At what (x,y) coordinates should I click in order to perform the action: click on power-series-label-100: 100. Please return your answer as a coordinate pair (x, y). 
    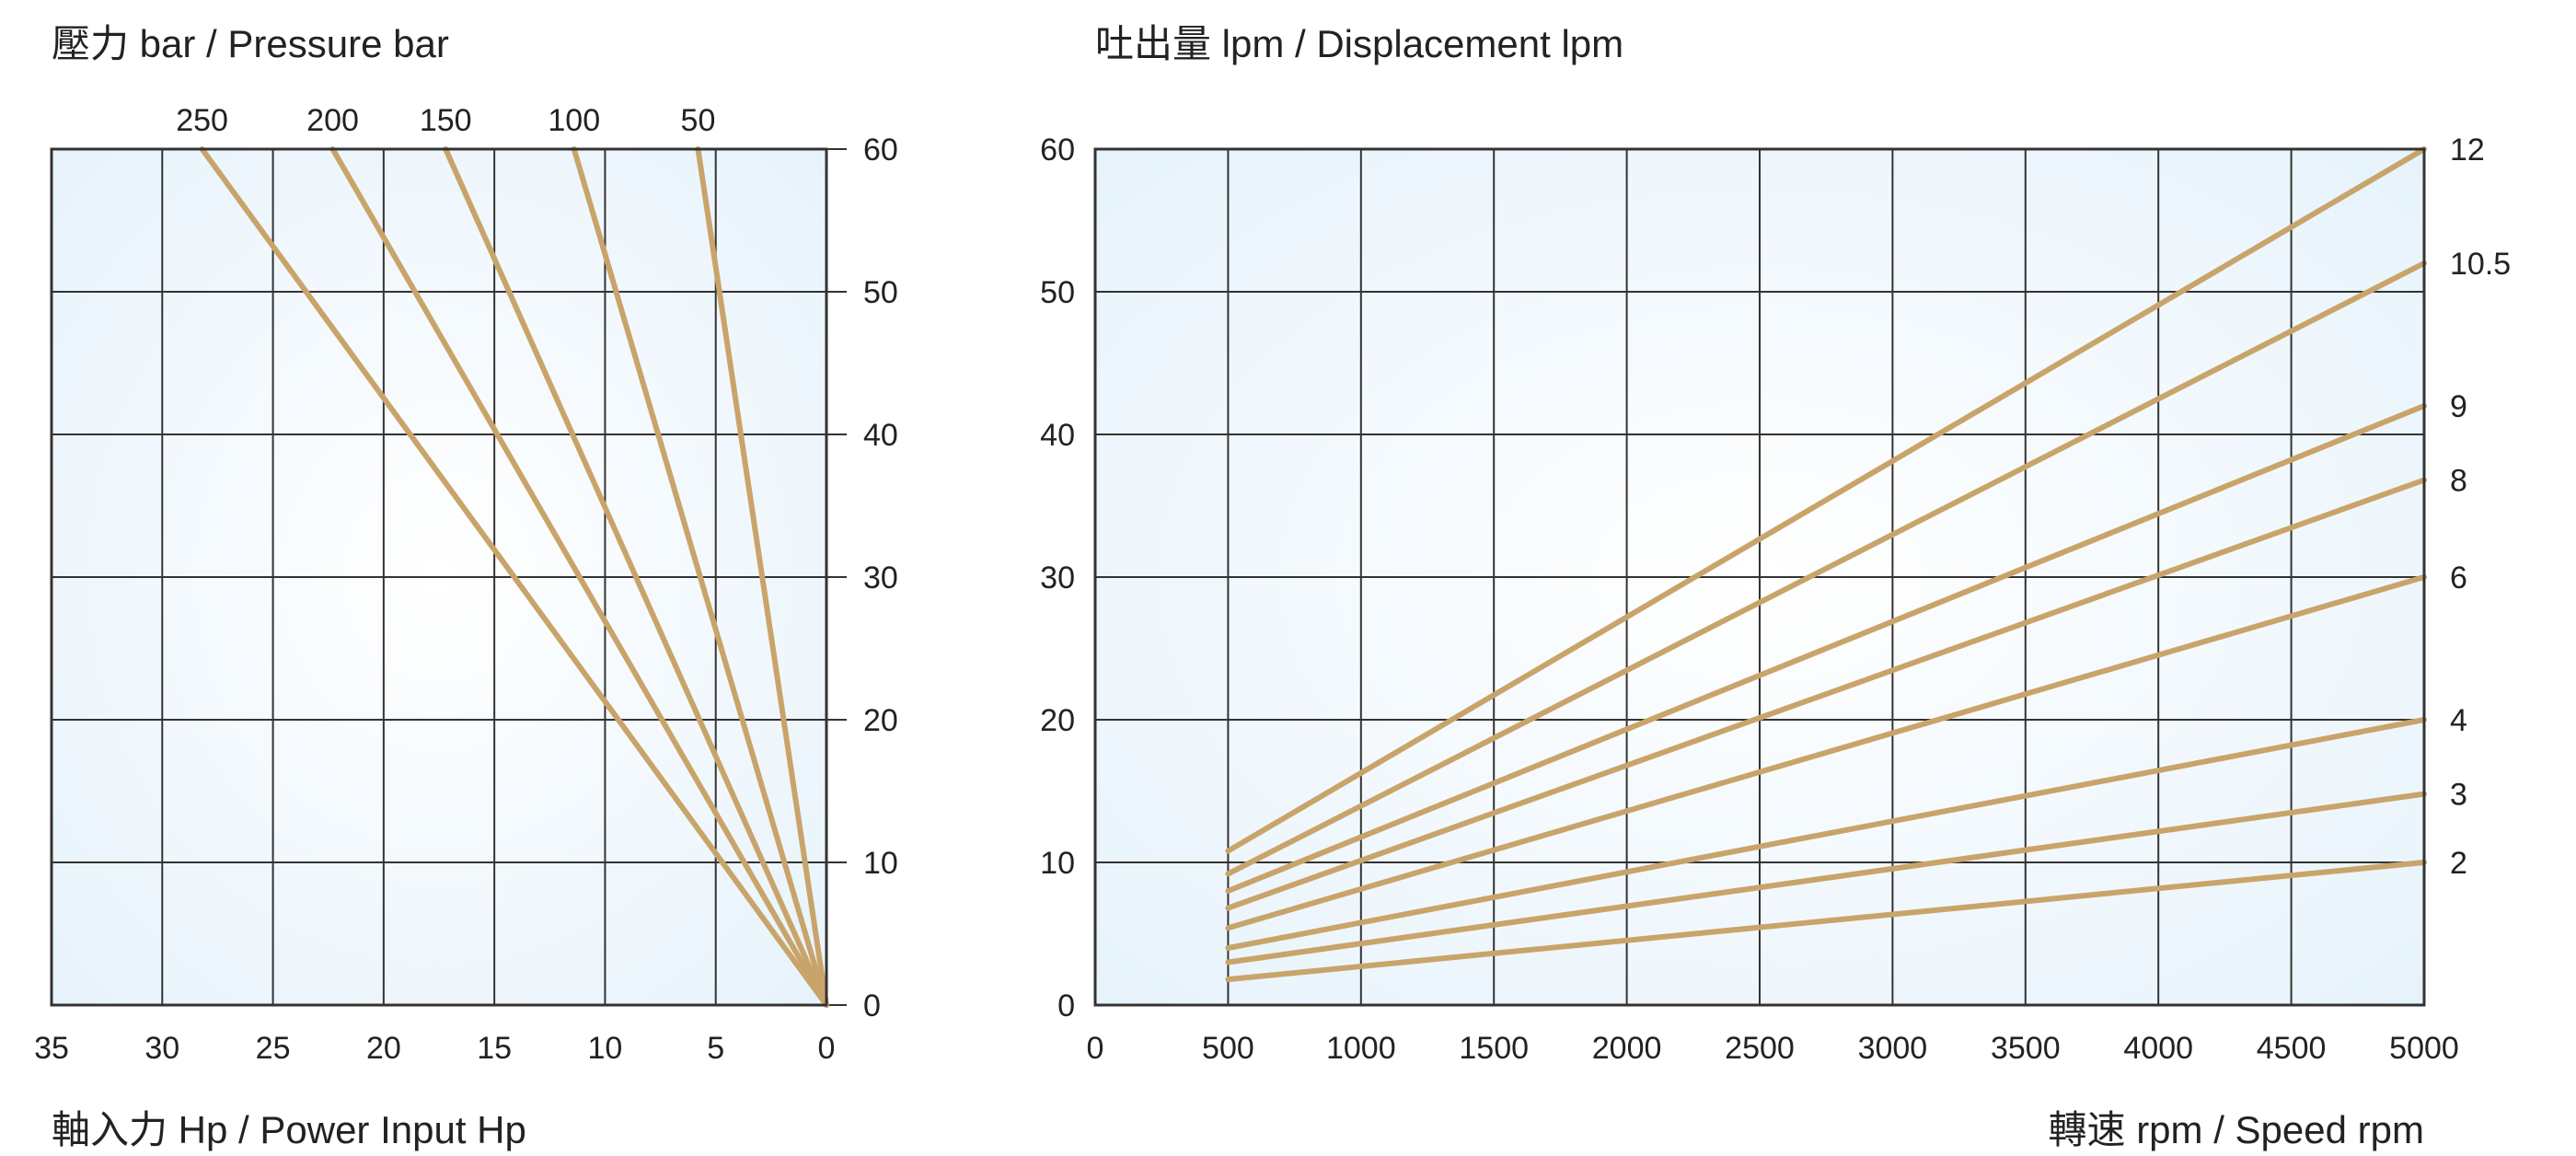
    Looking at the image, I should click on (574, 121).